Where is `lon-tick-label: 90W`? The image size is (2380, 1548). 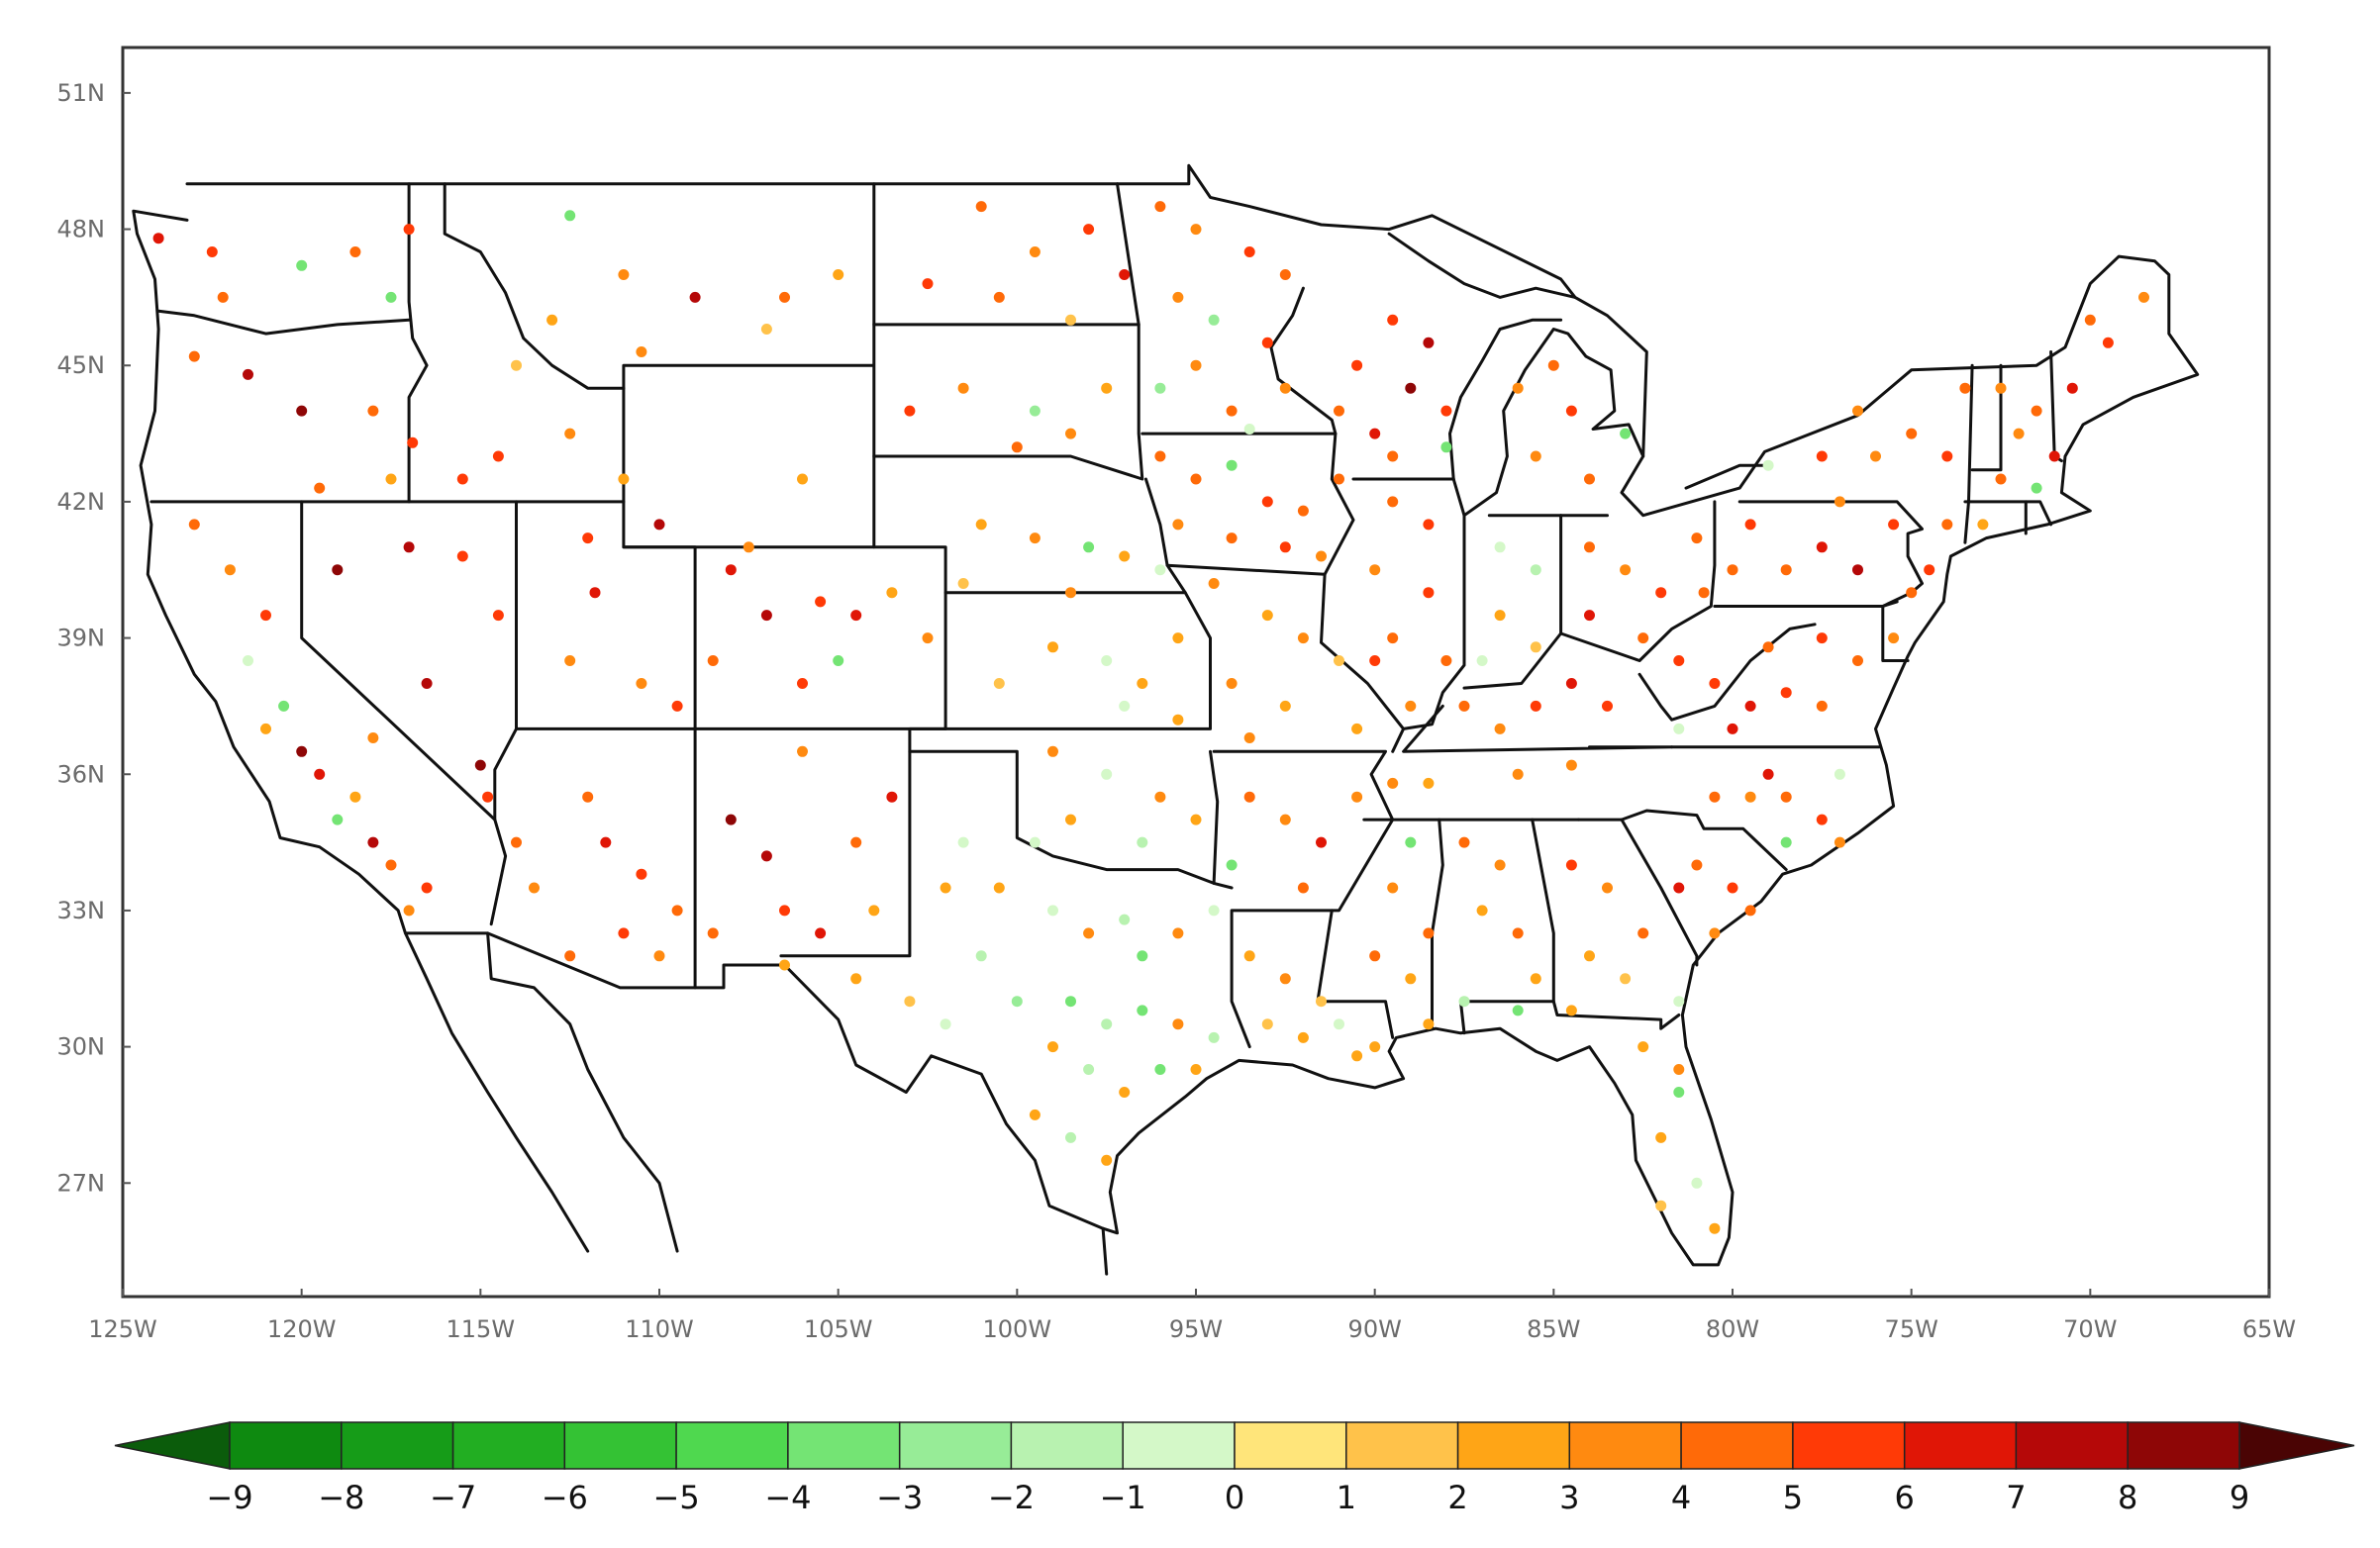
lon-tick-label: 90W is located at coordinates (1375, 1329).